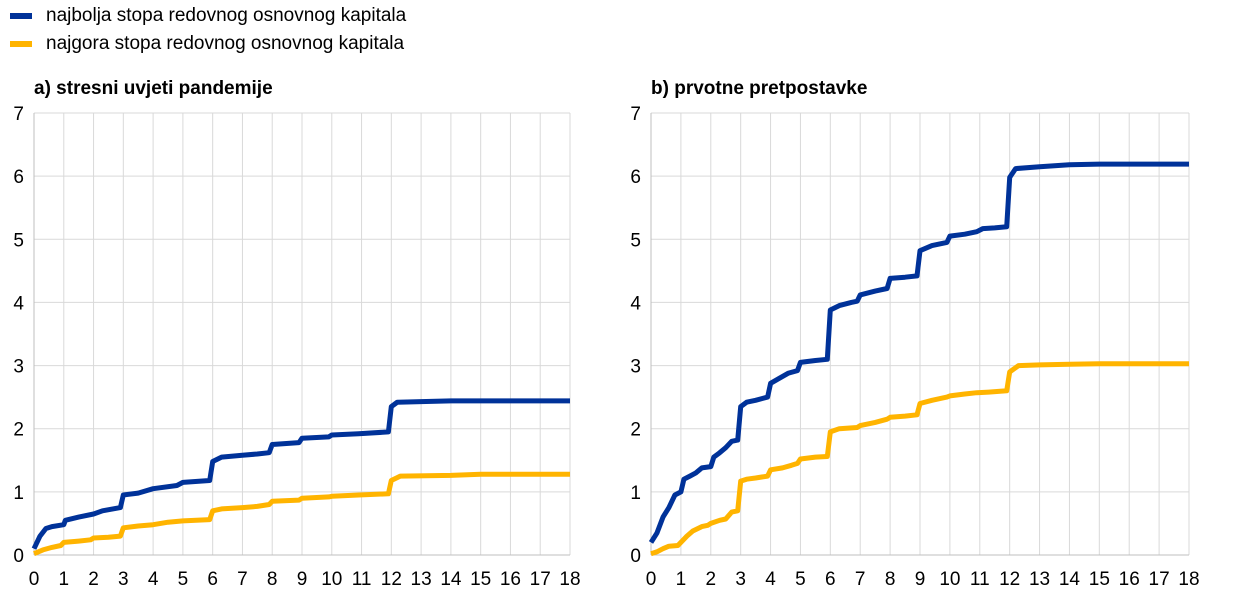 This screenshot has width=1240, height=601. I want to click on x-tick-label-a: 10, so click(331, 579).